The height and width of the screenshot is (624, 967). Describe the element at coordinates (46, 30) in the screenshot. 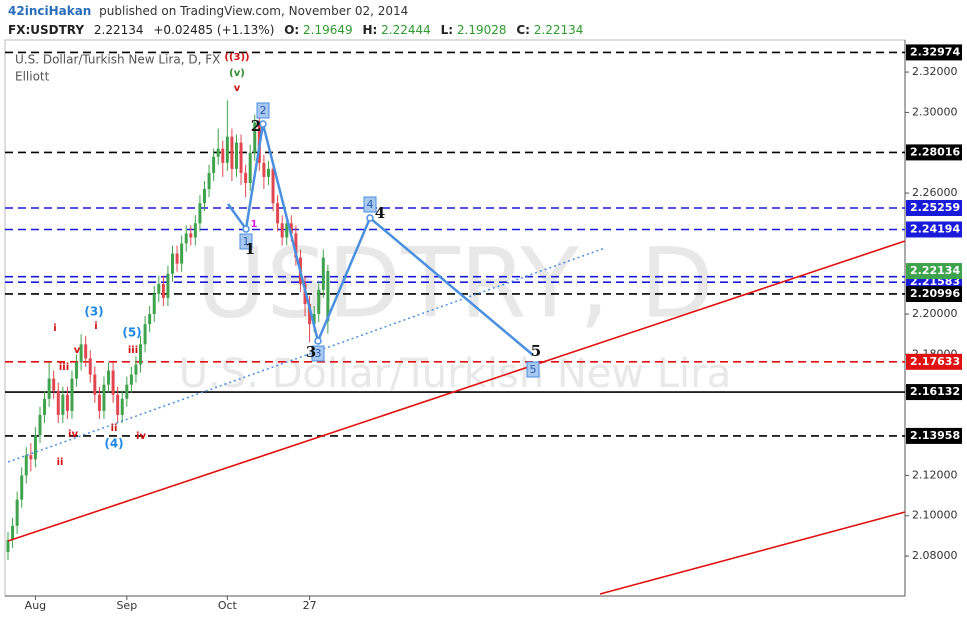

I see `symbol: FX:USDTRY` at that location.